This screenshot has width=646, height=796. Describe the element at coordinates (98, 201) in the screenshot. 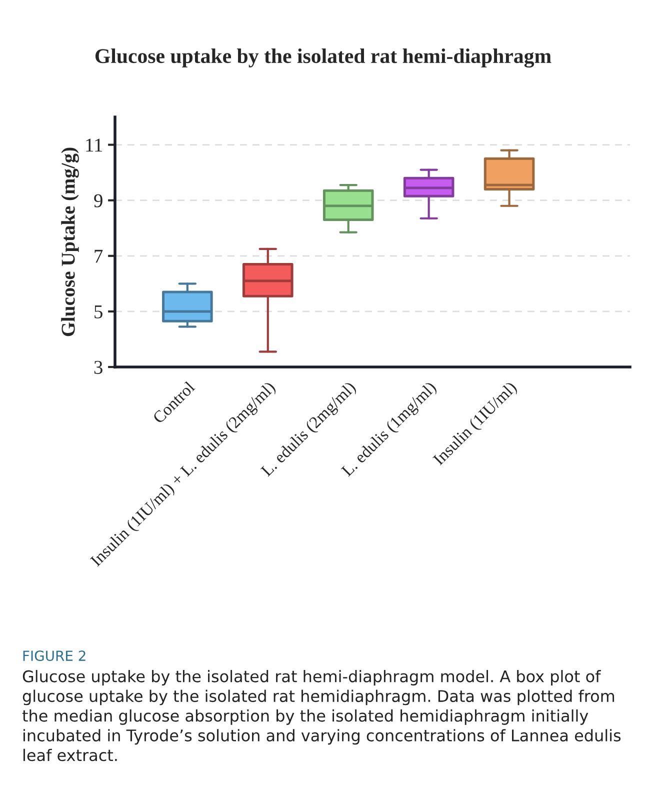

I see `y-tick-label: 9` at that location.